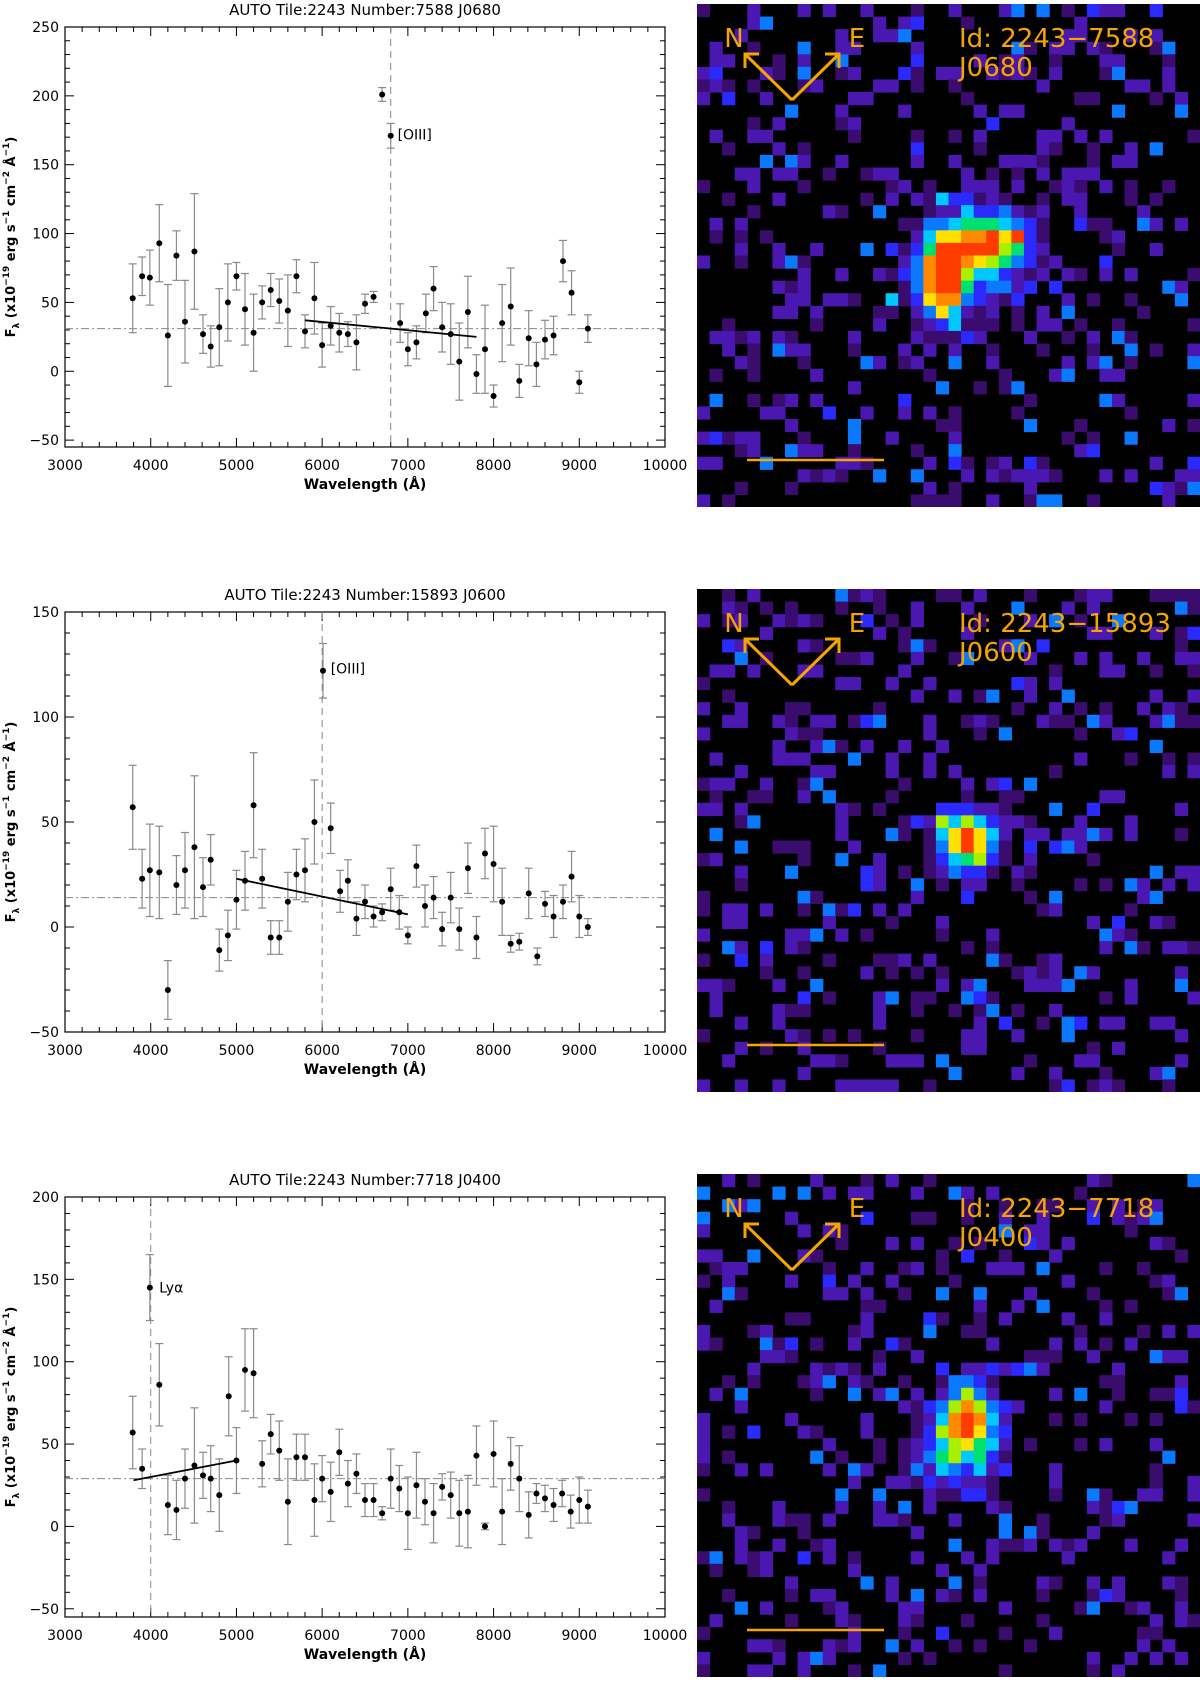 This screenshot has height=1690, width=1200. I want to click on north-arrow-head, so click(751, 1230).